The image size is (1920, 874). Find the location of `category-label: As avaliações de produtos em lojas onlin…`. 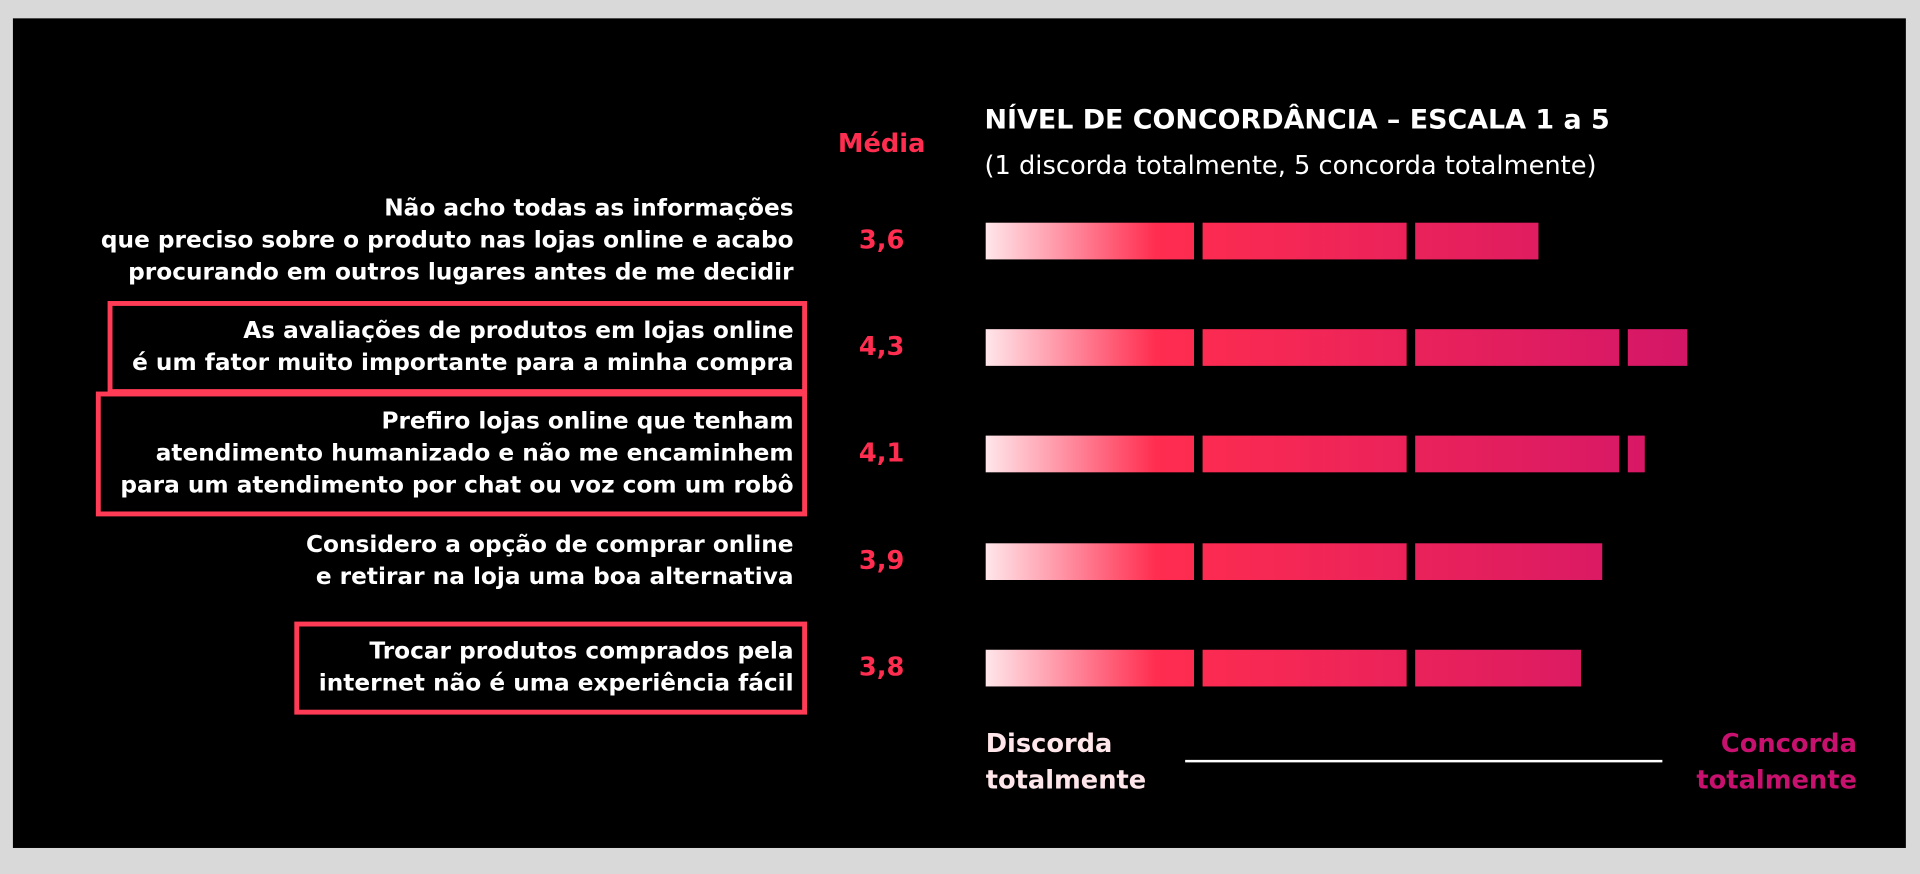

category-label: As avaliações de produtos em lojas onlin… is located at coordinates (518, 330).